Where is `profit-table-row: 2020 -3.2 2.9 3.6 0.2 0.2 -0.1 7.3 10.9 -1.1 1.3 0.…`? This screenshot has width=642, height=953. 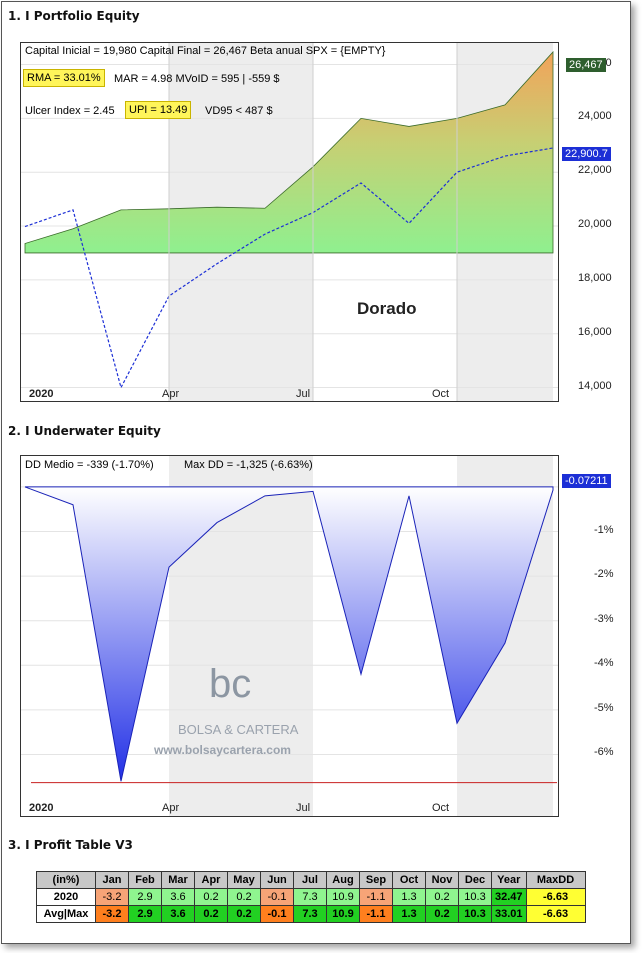 profit-table-row: 2020 -3.2 2.9 3.6 0.2 0.2 -0.1 7.3 10.9 -1.1 1.3 0.… is located at coordinates (311, 897).